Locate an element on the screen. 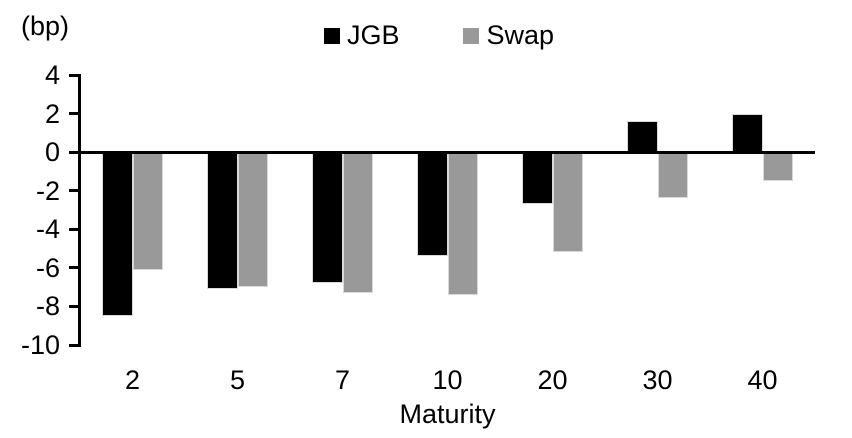  legend-item-swap: Swap is located at coordinates (509, 35).